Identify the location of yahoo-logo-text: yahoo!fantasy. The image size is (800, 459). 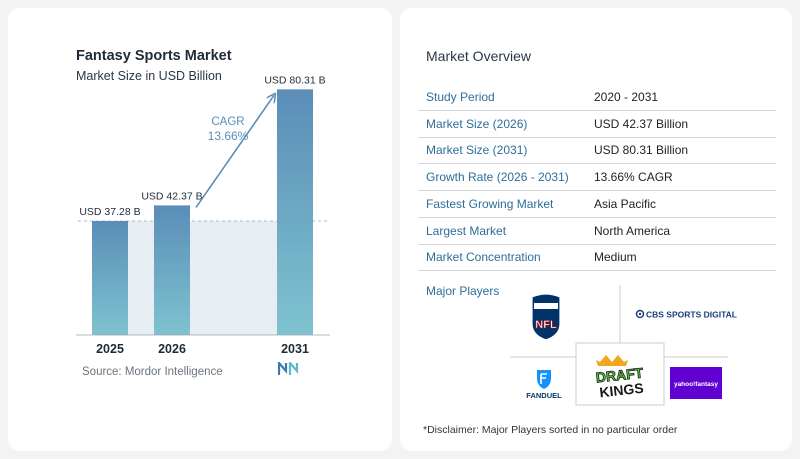
(696, 384).